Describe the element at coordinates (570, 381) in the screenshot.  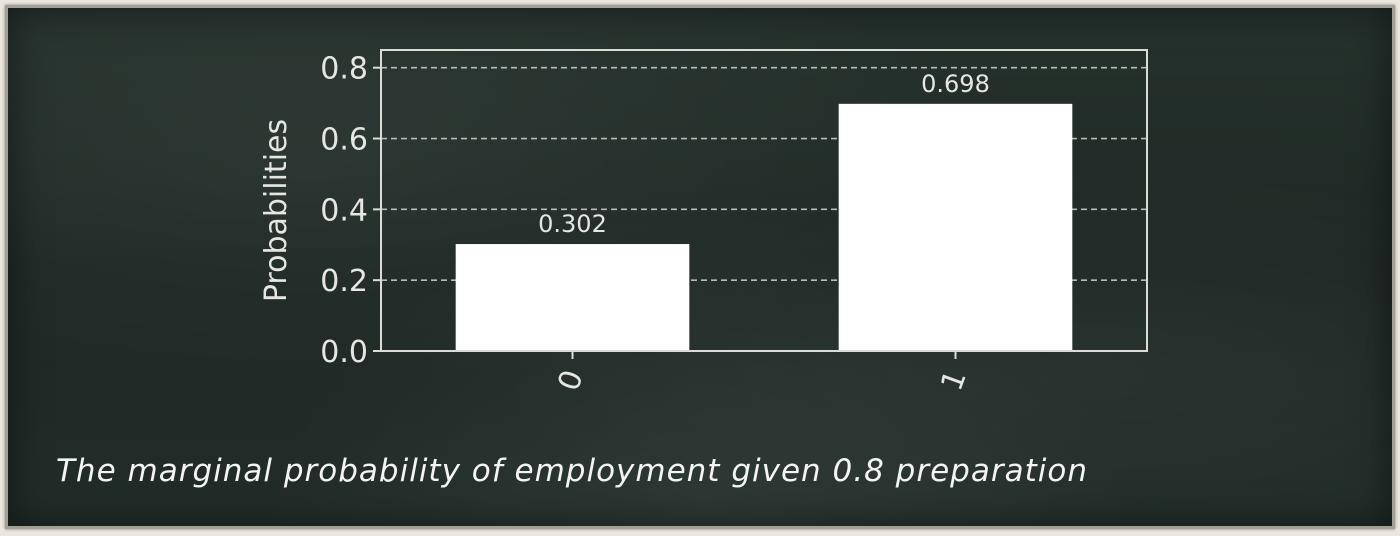
I see `x-tick-label: 0` at that location.